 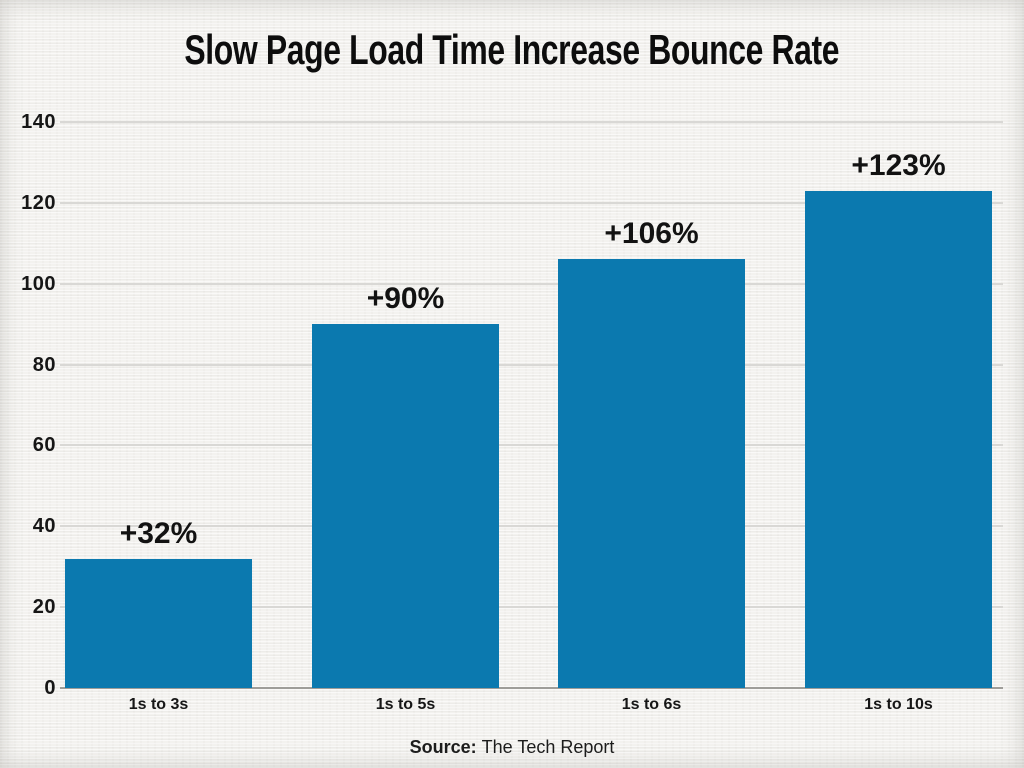 I want to click on chart-title-text: Slow Page Load Time Increase Bounce Rate, so click(x=512, y=49).